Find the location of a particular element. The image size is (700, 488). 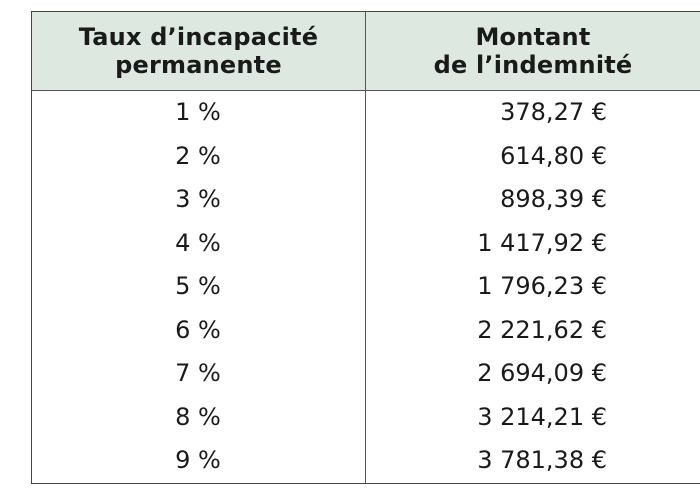

table-bottom-rule is located at coordinates (365, 483).